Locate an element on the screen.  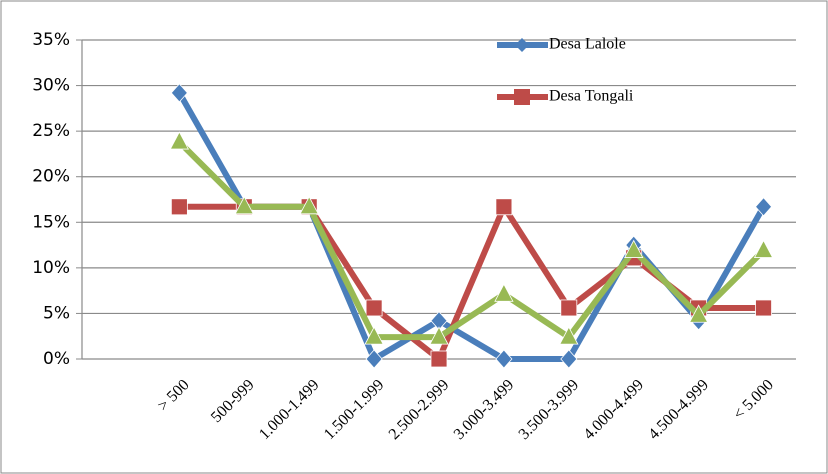
y-tick-label: 25% is located at coordinates (51, 131).